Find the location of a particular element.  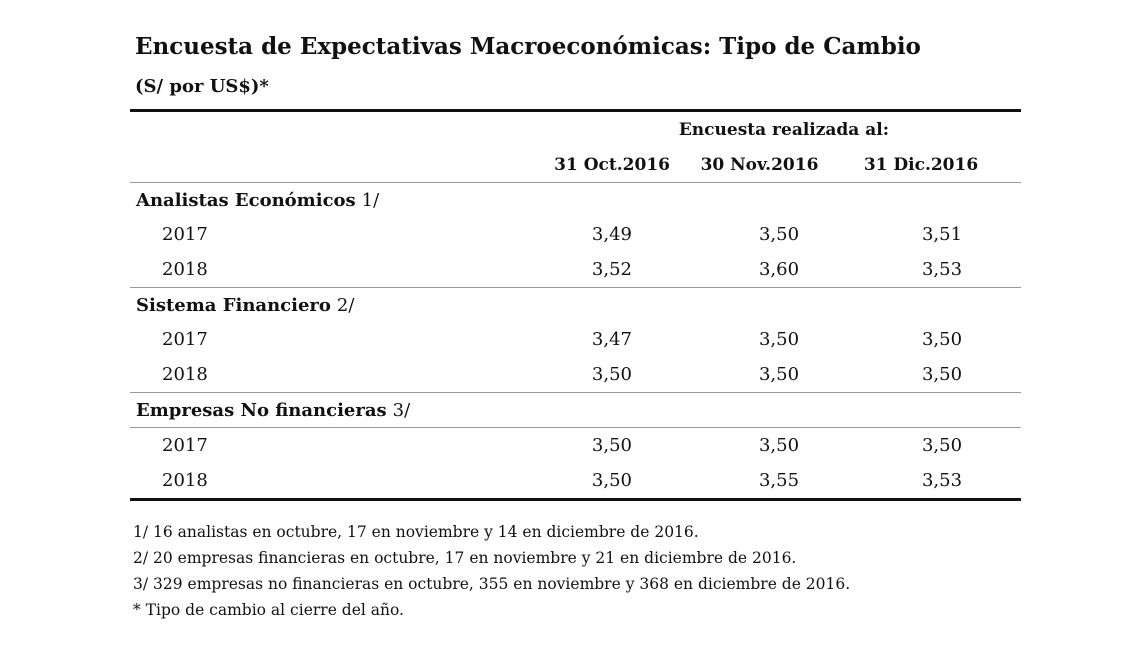

value-nov: 3,60 is located at coordinates (779, 269).